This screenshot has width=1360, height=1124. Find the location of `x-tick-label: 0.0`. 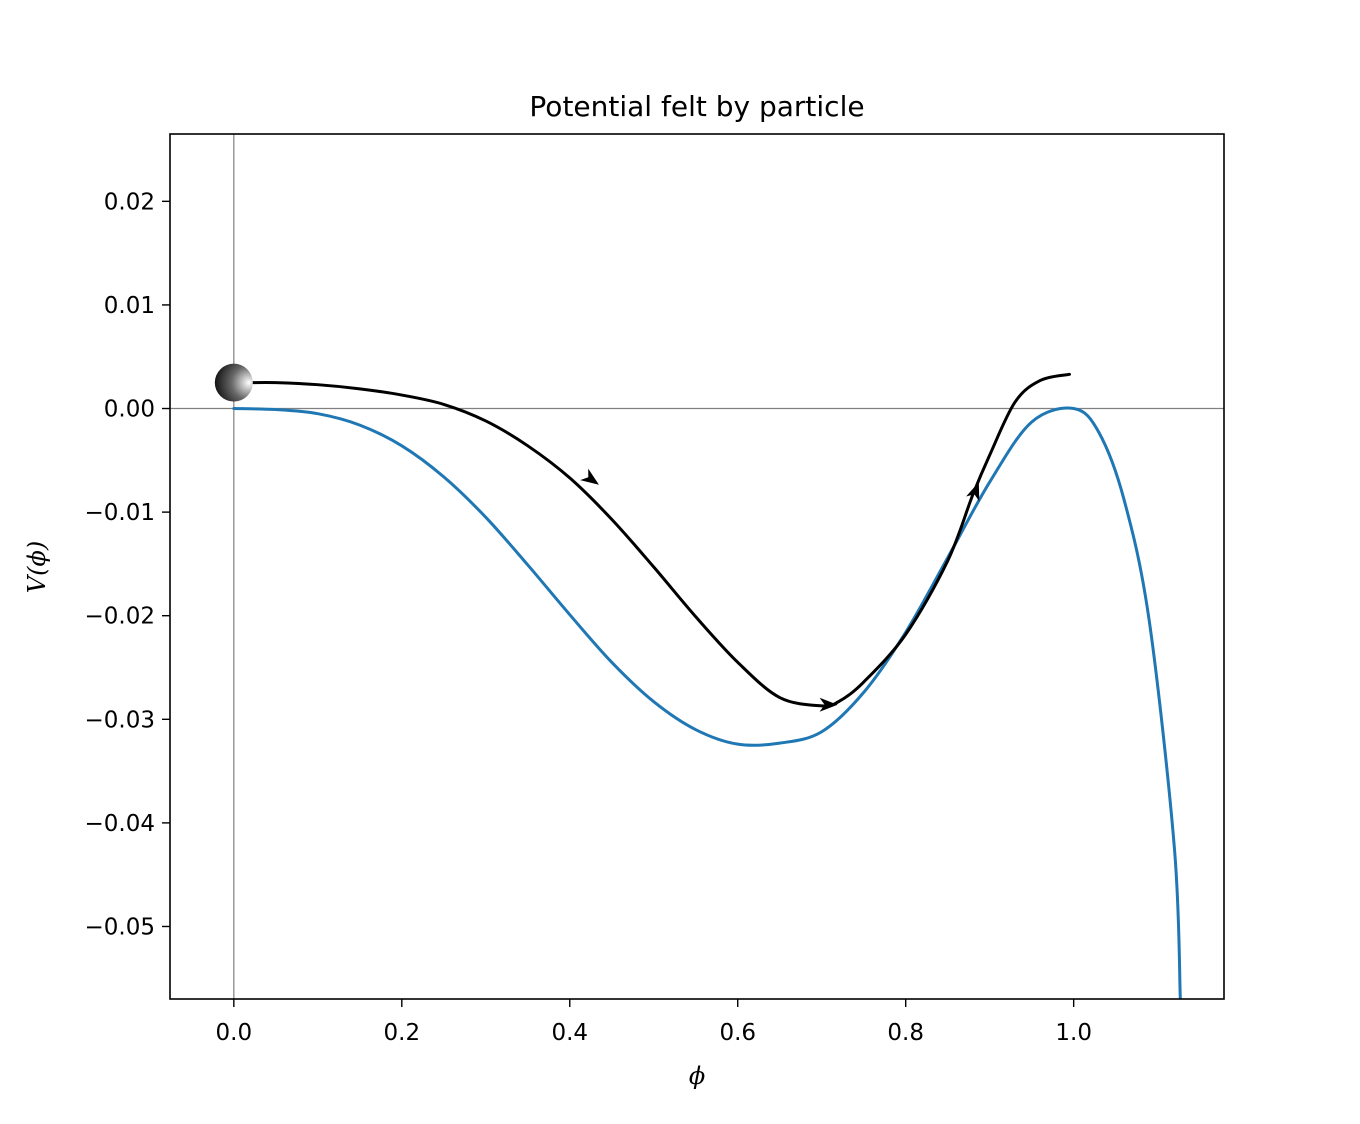

x-tick-label: 0.0 is located at coordinates (234, 1033).